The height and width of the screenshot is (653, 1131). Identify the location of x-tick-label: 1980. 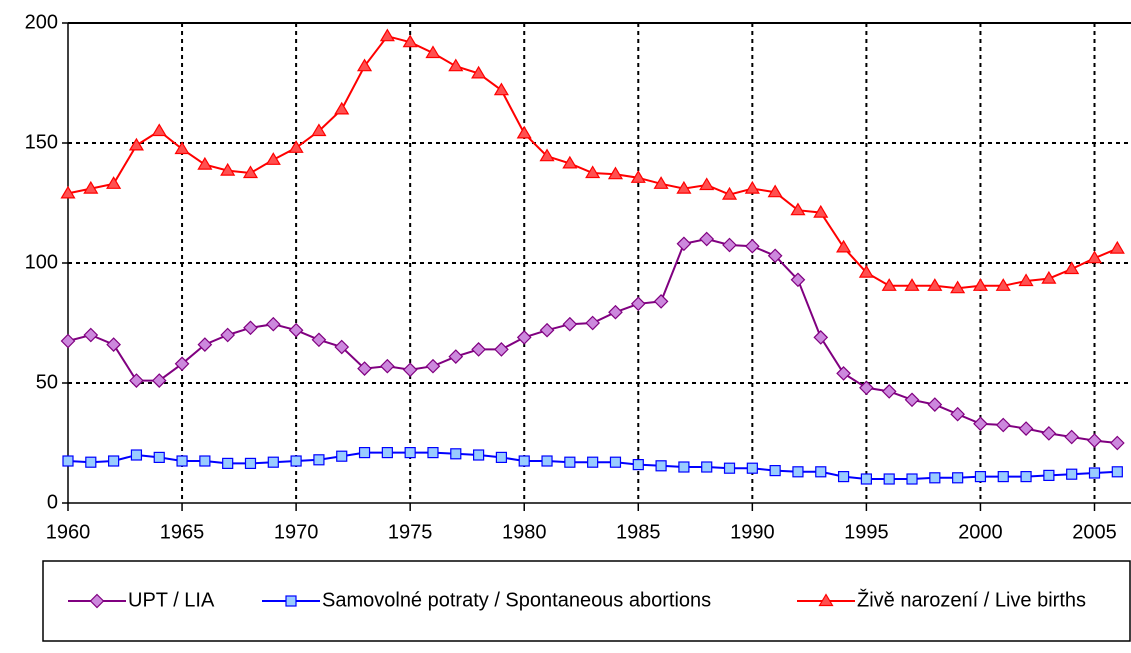
(524, 532).